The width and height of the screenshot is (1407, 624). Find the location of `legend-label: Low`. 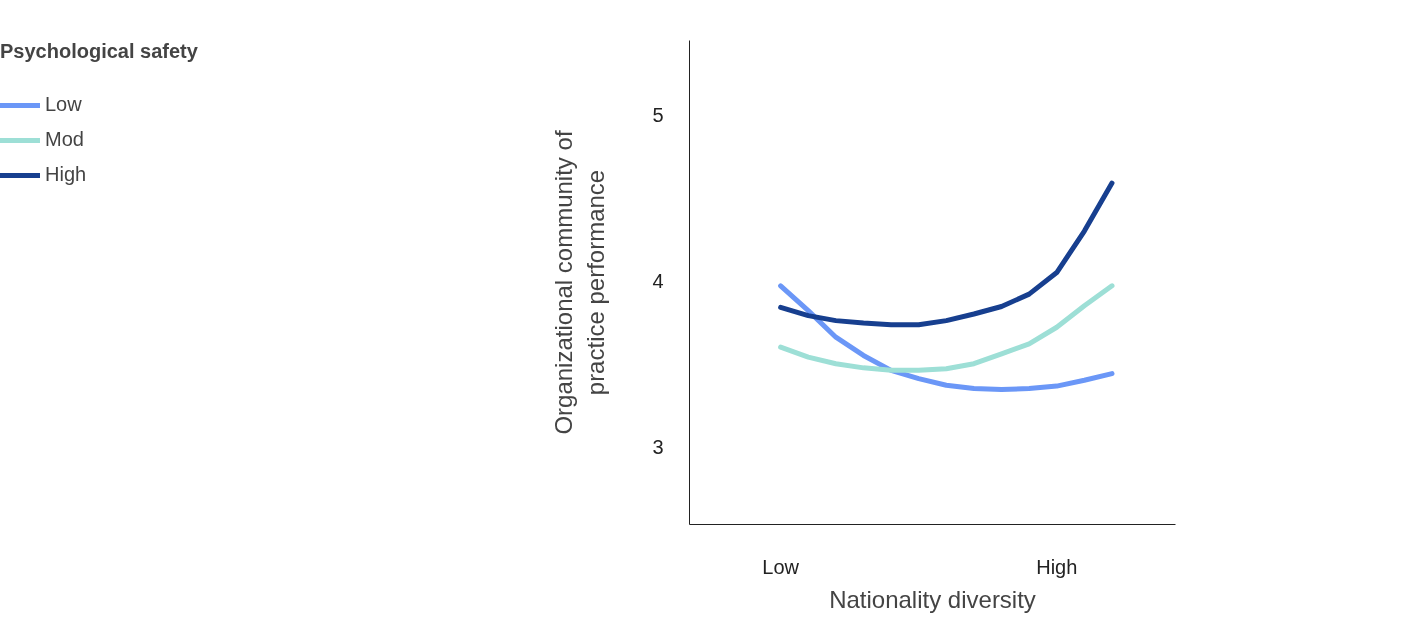

legend-label: Low is located at coordinates (63, 104).